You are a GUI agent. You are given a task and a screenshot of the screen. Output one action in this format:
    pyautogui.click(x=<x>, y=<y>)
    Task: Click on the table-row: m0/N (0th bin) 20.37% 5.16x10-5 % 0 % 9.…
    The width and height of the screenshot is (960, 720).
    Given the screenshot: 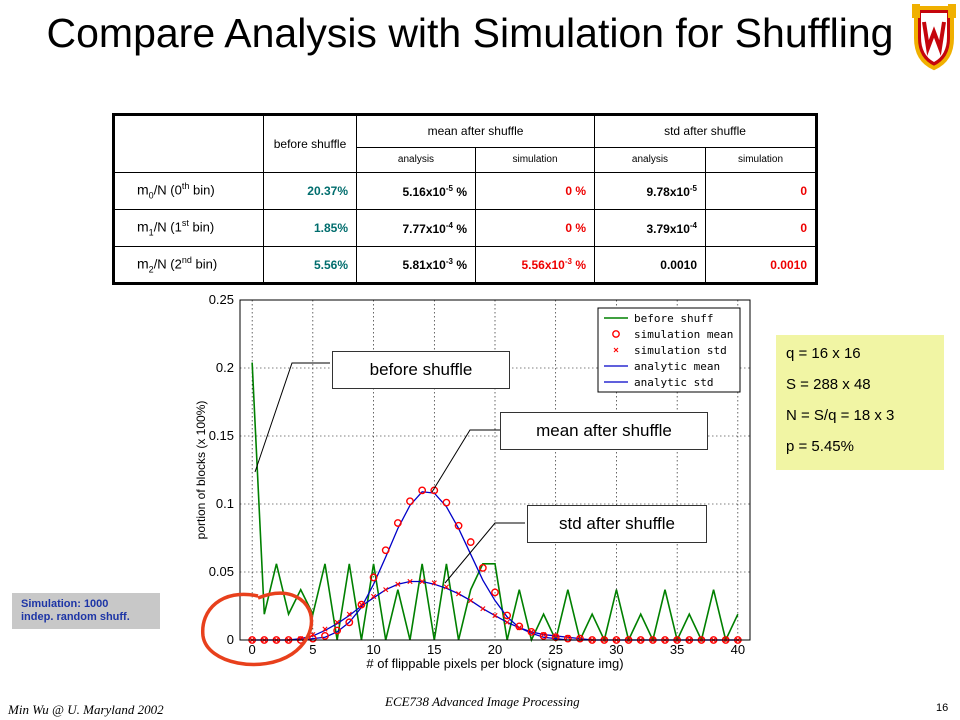 What is the action you would take?
    pyautogui.click(x=465, y=191)
    